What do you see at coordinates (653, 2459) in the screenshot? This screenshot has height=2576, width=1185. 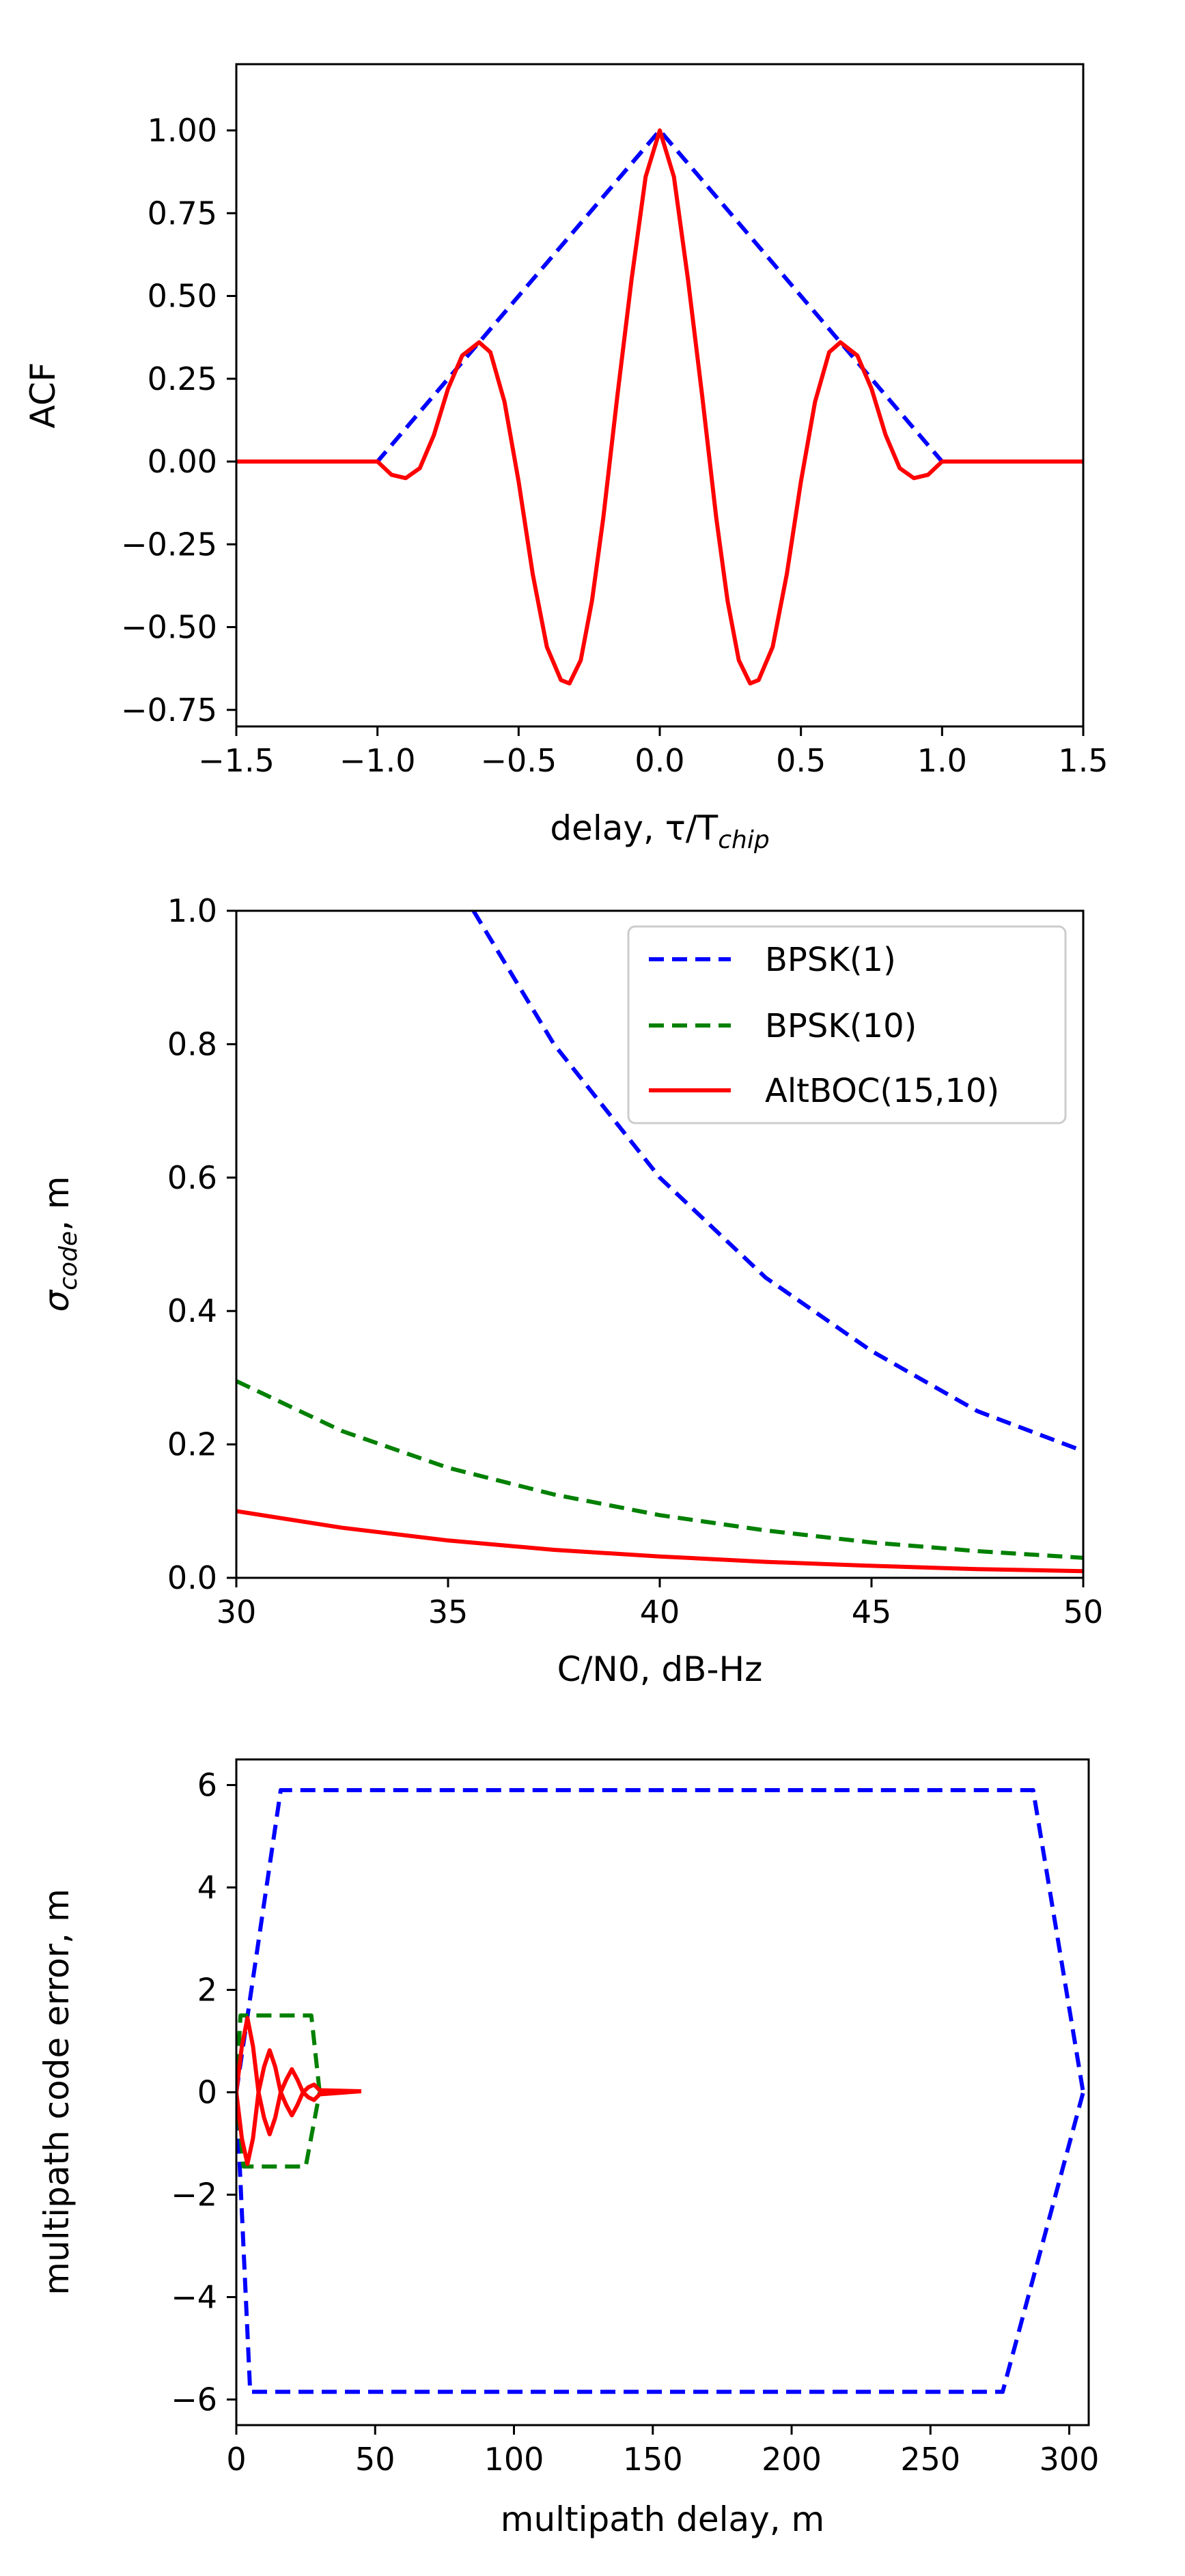 I see `multipath-x-tick-label: 150` at bounding box center [653, 2459].